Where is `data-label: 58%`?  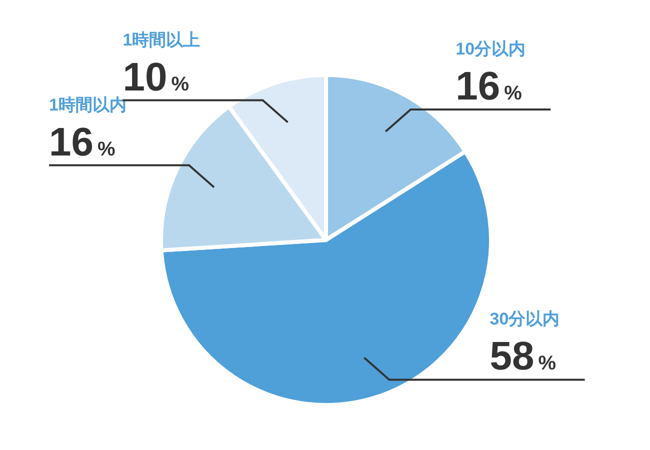
data-label: 58% is located at coordinates (523, 356).